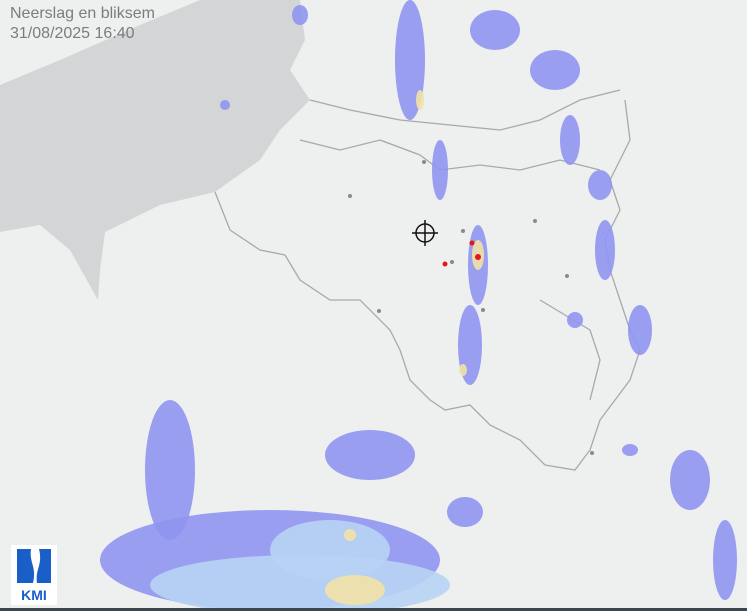 Image resolution: width=747 pixels, height=611 pixels. Describe the element at coordinates (461, 253) in the screenshot. I see `lightning-strikes` at that location.